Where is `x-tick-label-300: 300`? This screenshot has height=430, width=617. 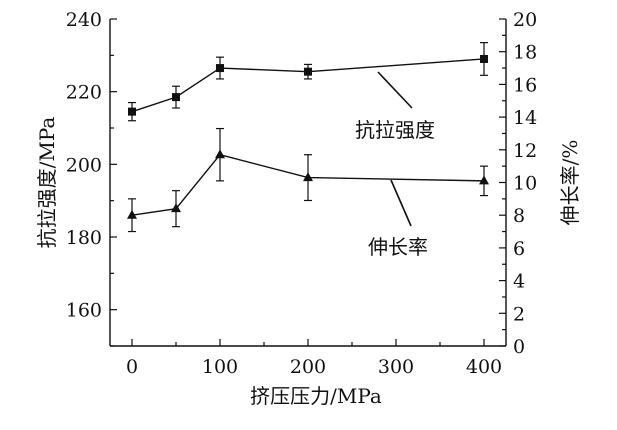
x-tick-label-300: 300 is located at coordinates (396, 367).